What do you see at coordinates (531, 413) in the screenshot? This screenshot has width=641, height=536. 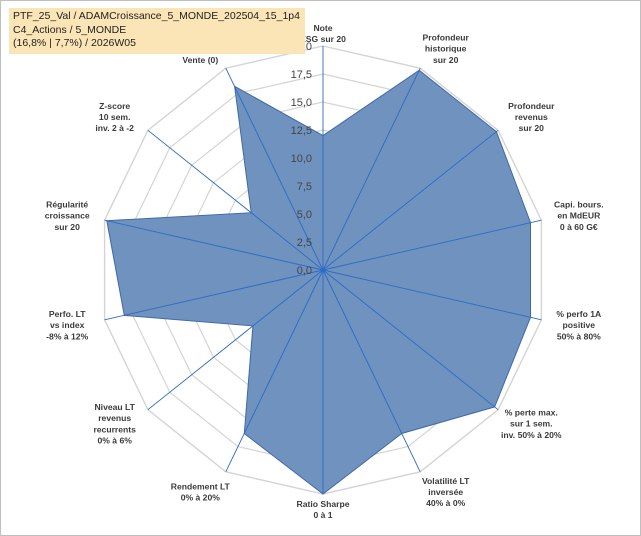 I see `axis-label-line: % perte max.` at bounding box center [531, 413].